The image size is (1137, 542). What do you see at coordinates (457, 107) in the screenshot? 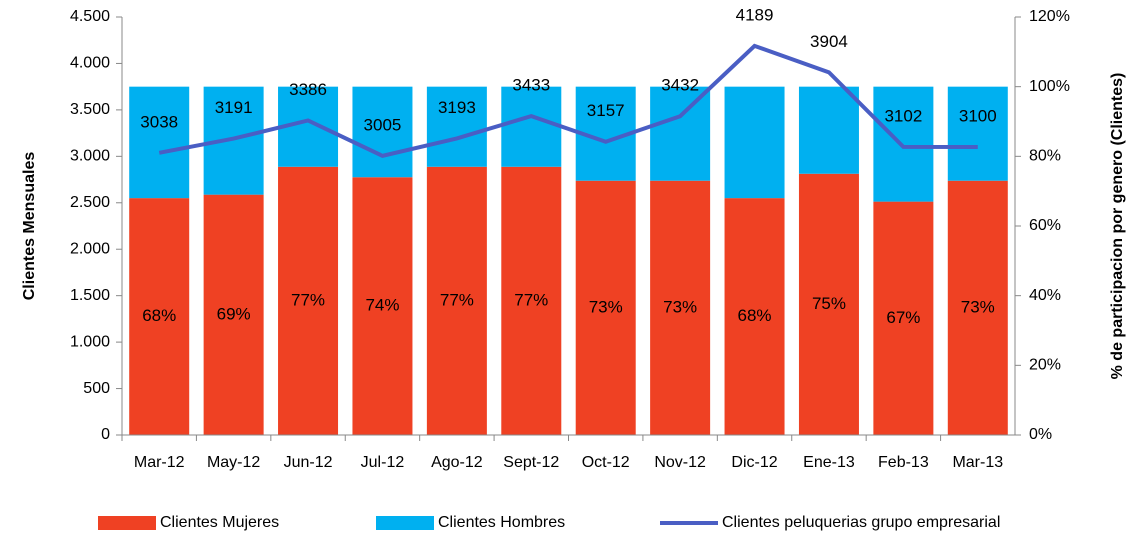
I see `line-label: 3193` at bounding box center [457, 107].